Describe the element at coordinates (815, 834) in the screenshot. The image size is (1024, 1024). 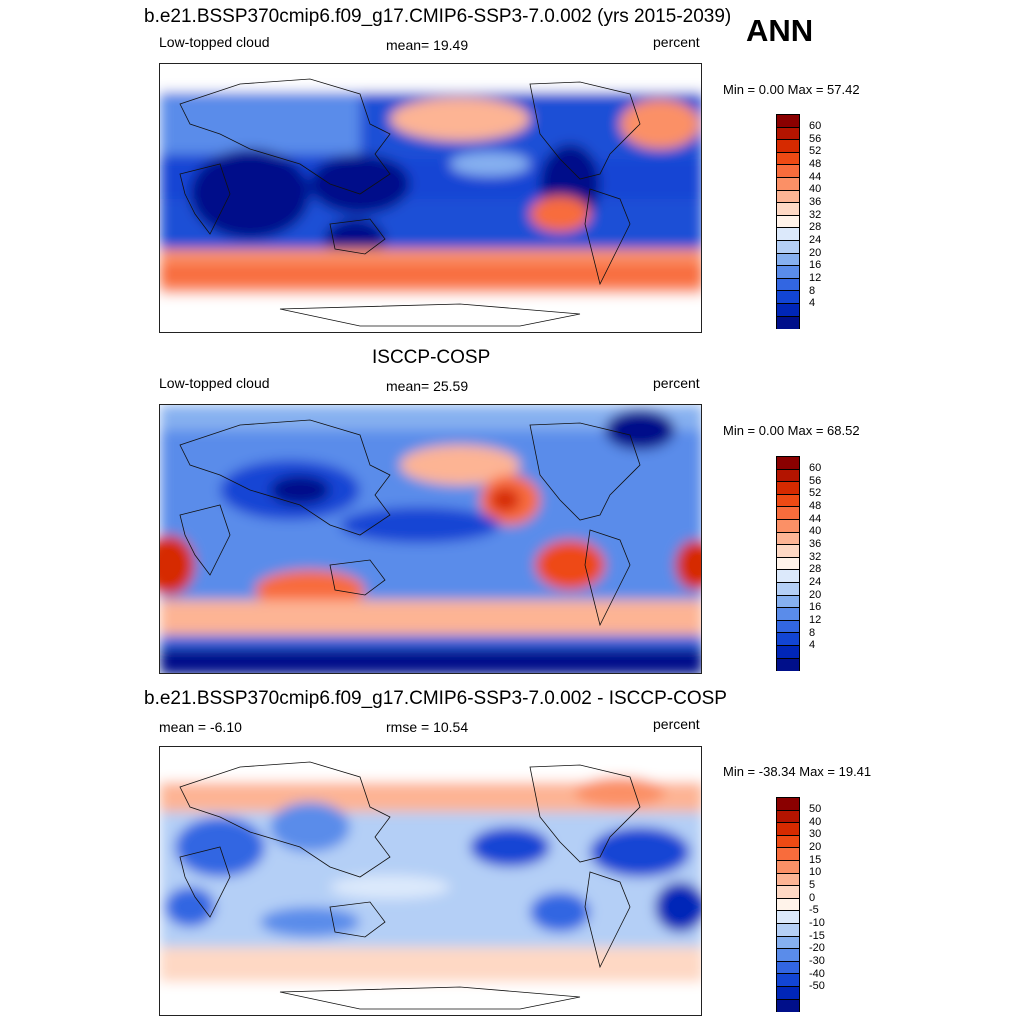
I see `colorbar-tick-label: 30` at that location.